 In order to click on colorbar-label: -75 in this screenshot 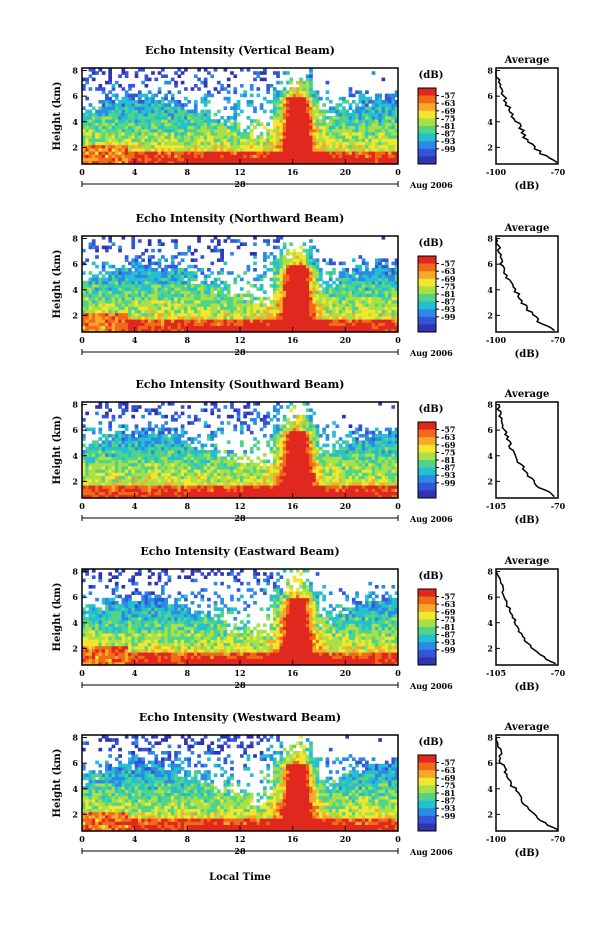, I will do `click(448, 286)`.